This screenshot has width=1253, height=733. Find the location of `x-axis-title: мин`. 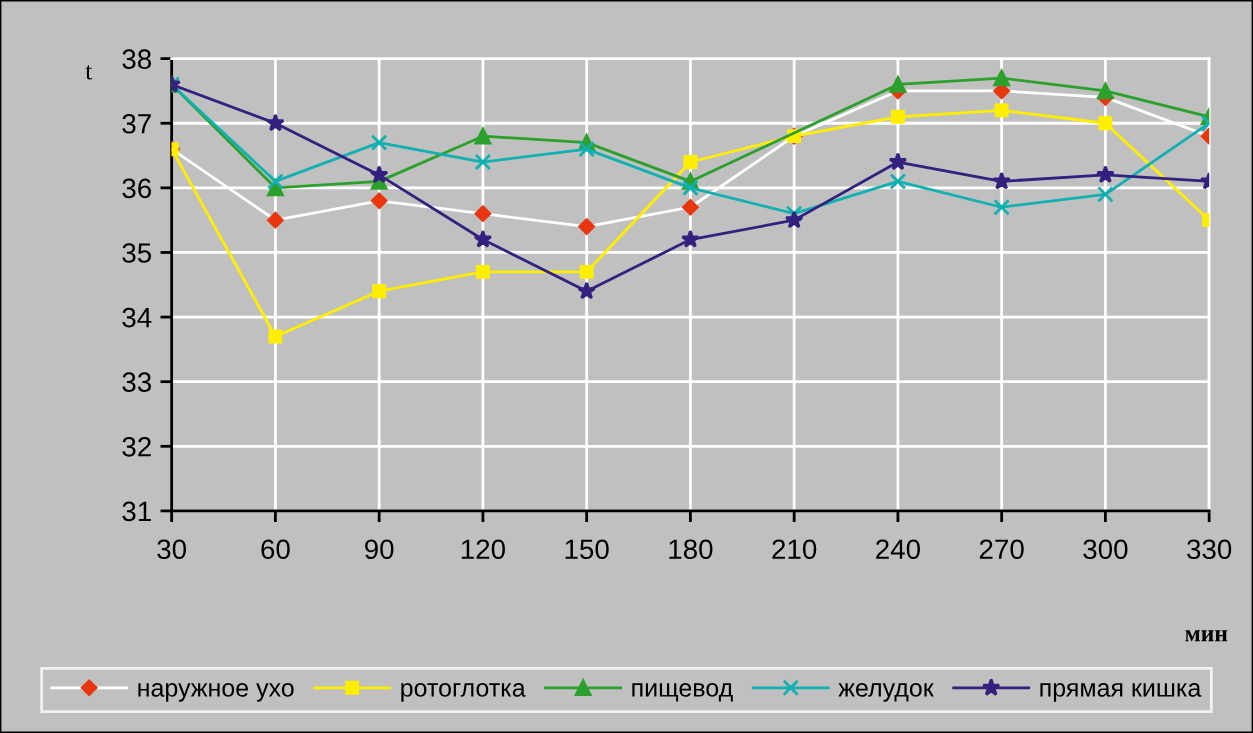

x-axis-title: мин is located at coordinates (1206, 636).